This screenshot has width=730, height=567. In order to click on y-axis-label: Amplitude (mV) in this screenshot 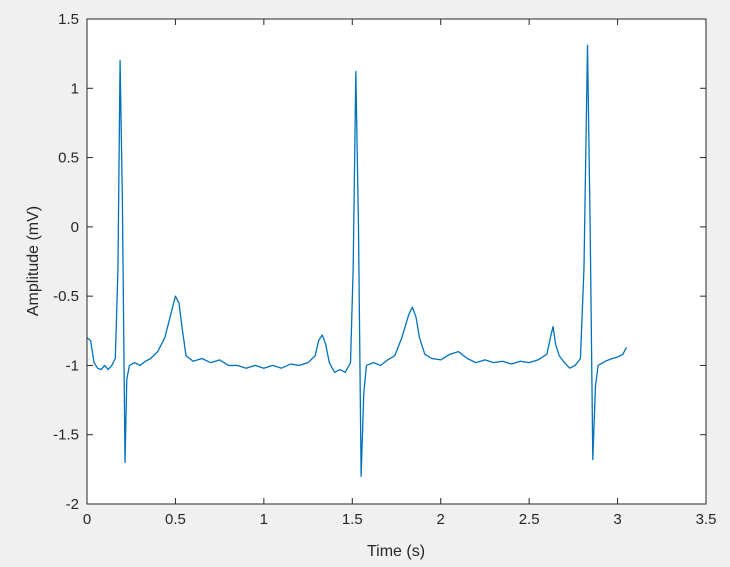, I will do `click(33, 261)`.